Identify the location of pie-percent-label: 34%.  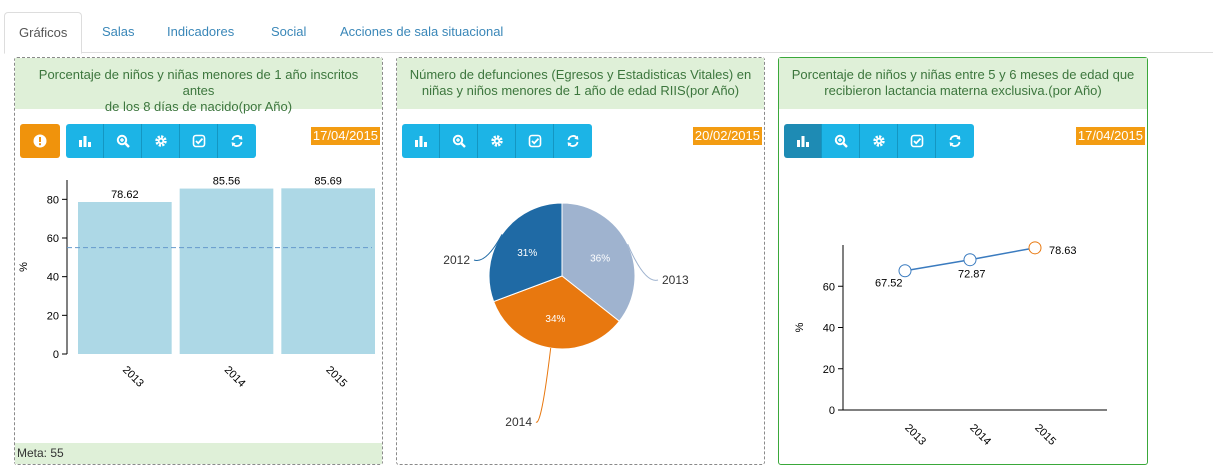
(555, 319).